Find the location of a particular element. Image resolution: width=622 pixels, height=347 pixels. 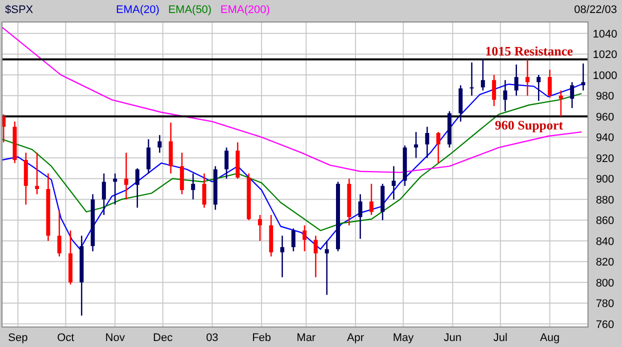

x-tick-label: May is located at coordinates (403, 338).